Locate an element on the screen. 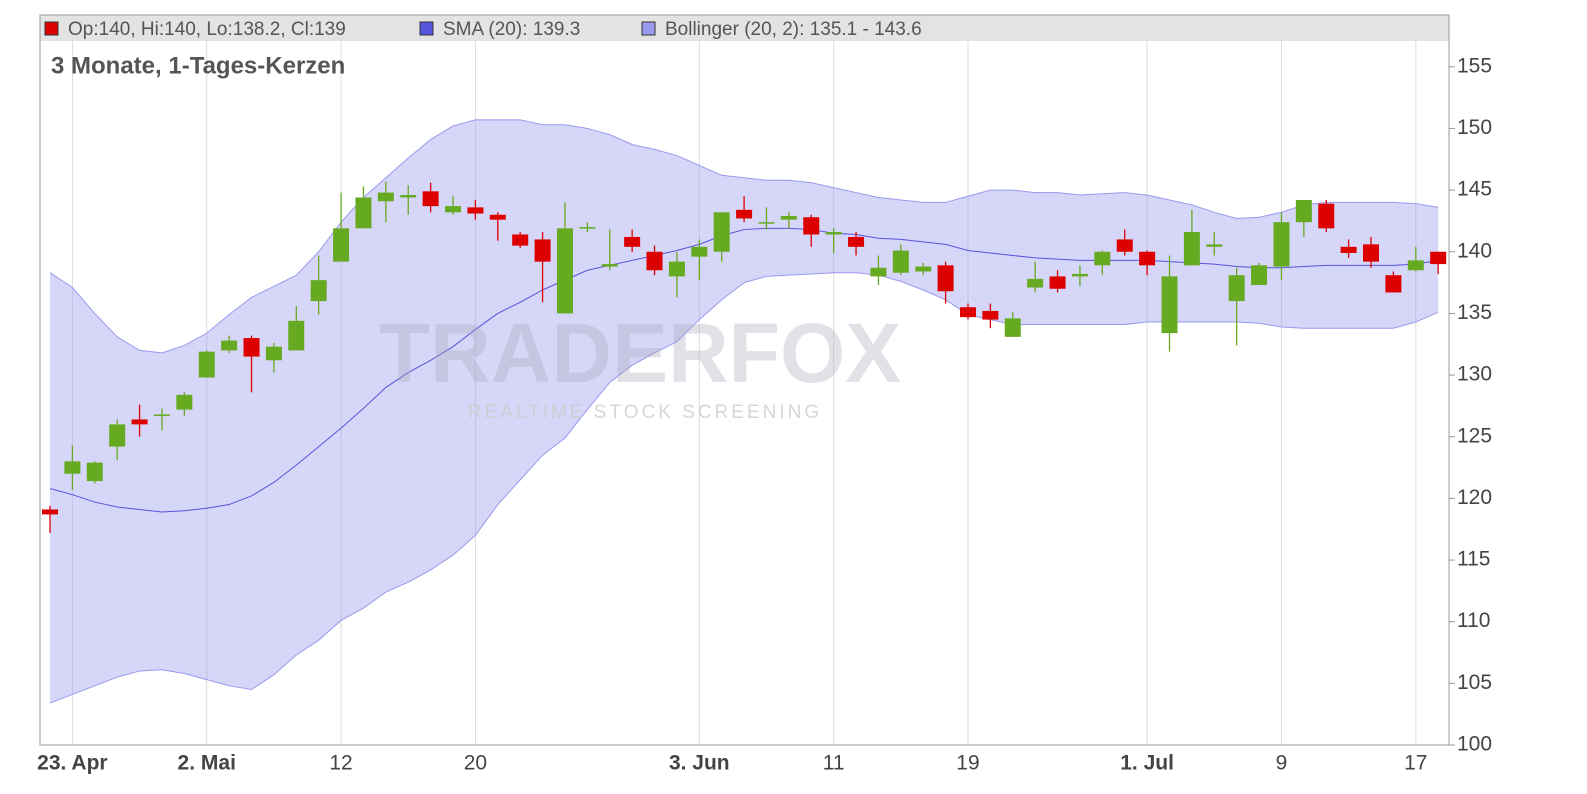 The width and height of the screenshot is (1587, 794). legend-label: Op:140, Hi:140, Lo:138.2, Cl:139 is located at coordinates (207, 29).